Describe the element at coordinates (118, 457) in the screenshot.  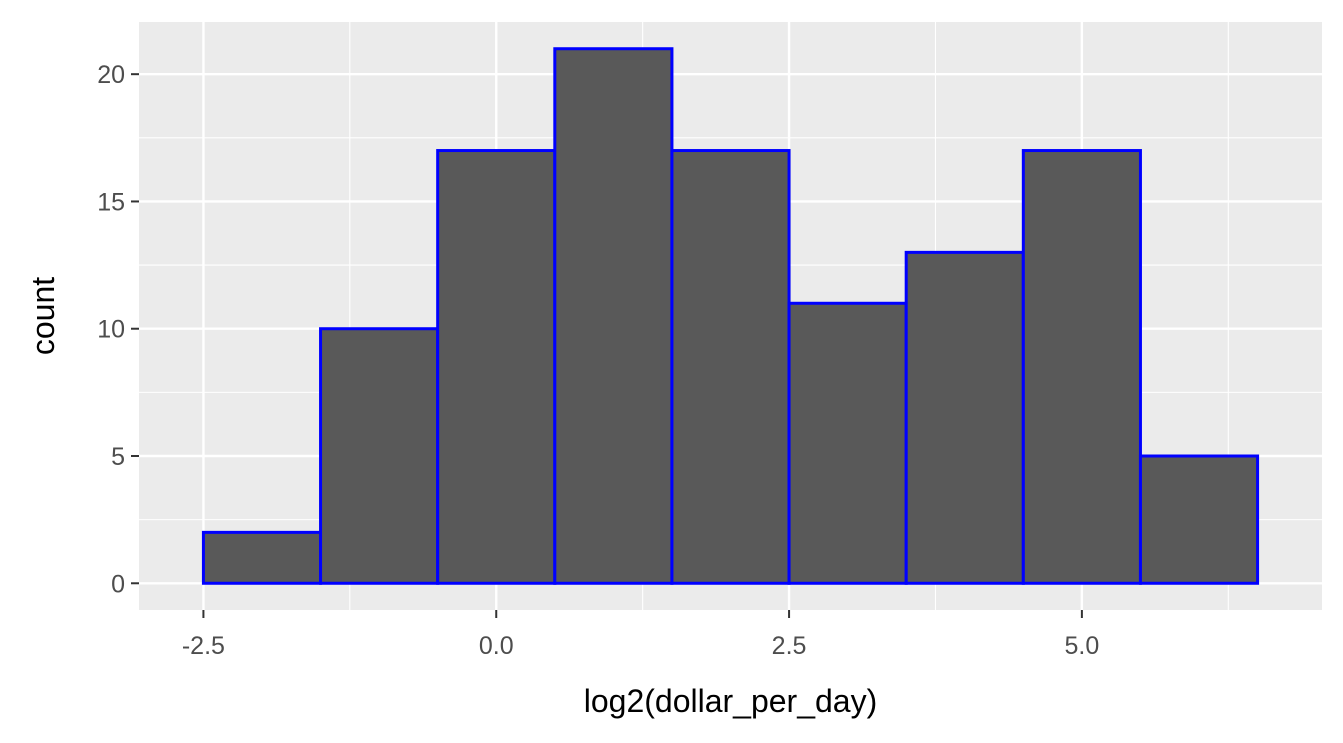
I see `y-tick-label: 5` at that location.